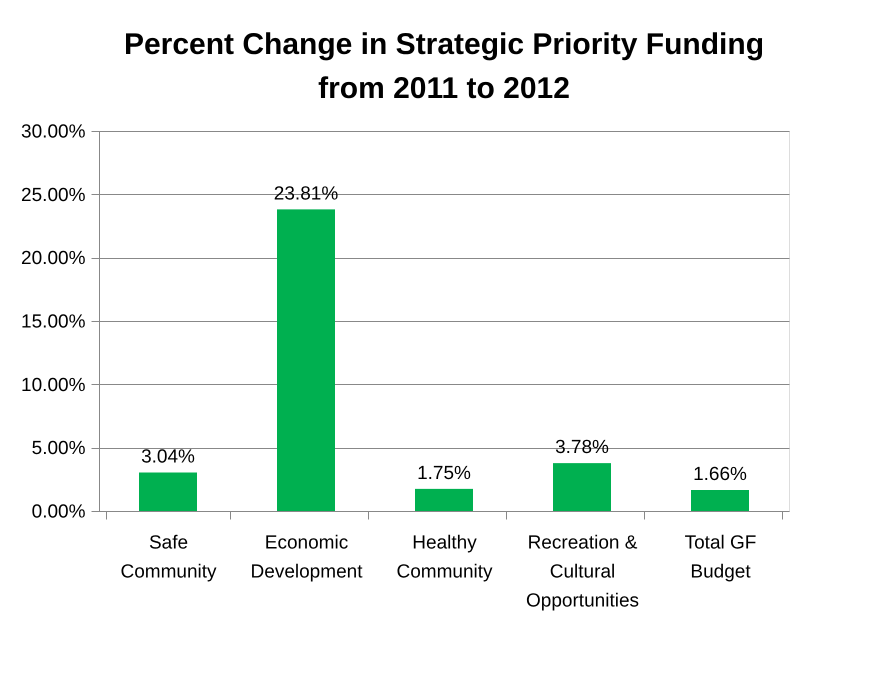  What do you see at coordinates (168, 457) in the screenshot?
I see `data-label: 3.04%` at bounding box center [168, 457].